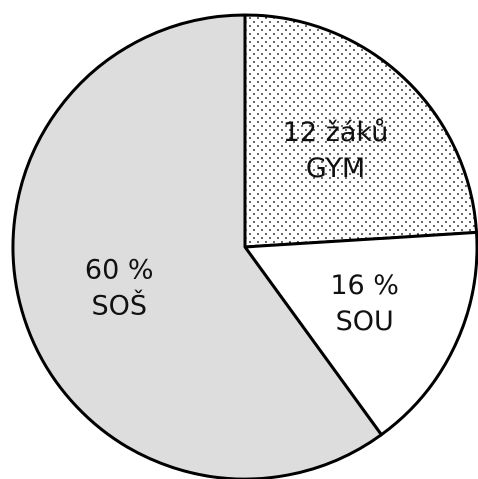 The image size is (478, 479). I want to click on category-label: SOŠ, so click(119, 305).